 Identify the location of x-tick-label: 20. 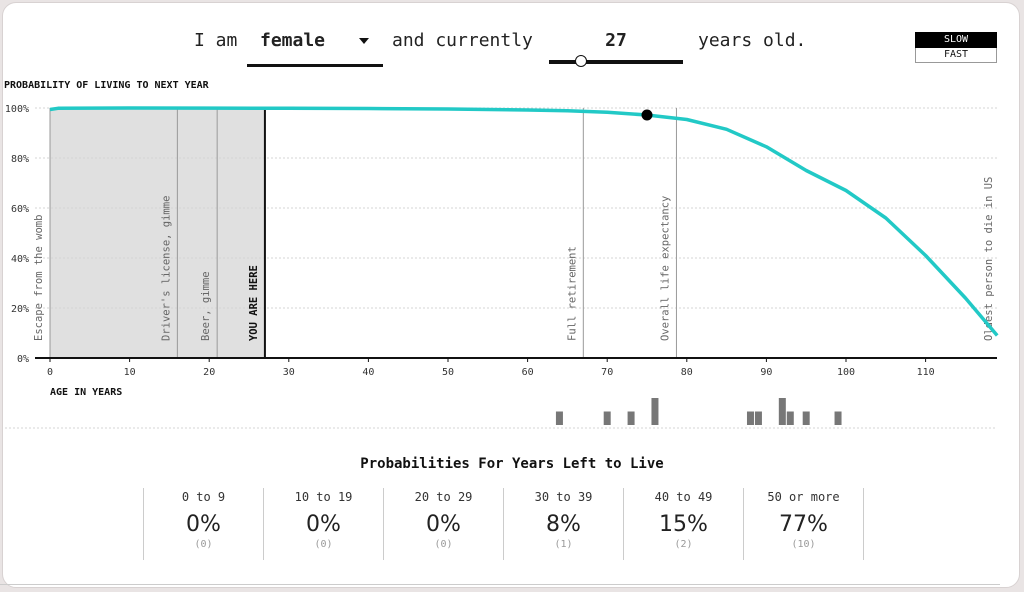
(209, 372).